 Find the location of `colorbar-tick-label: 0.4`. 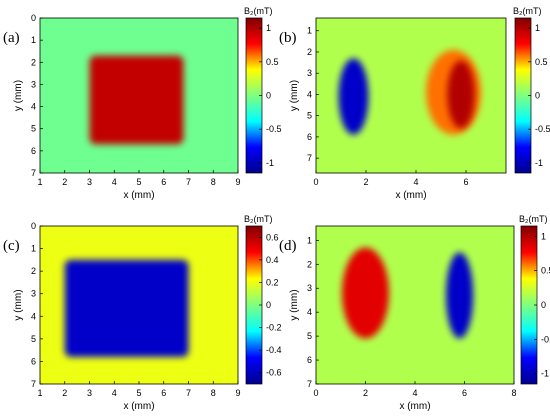

colorbar-tick-label: 0.4 is located at coordinates (272, 260).